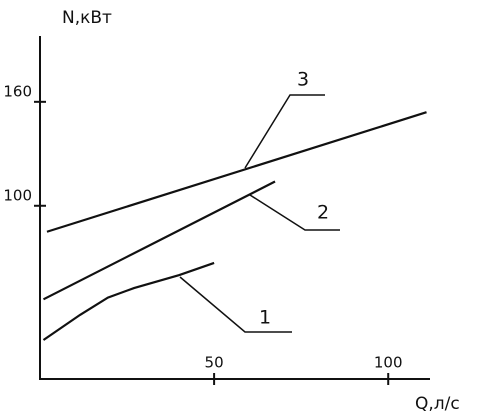 The height and width of the screenshot is (420, 484). I want to click on y-tick-label: 100, so click(17, 195).